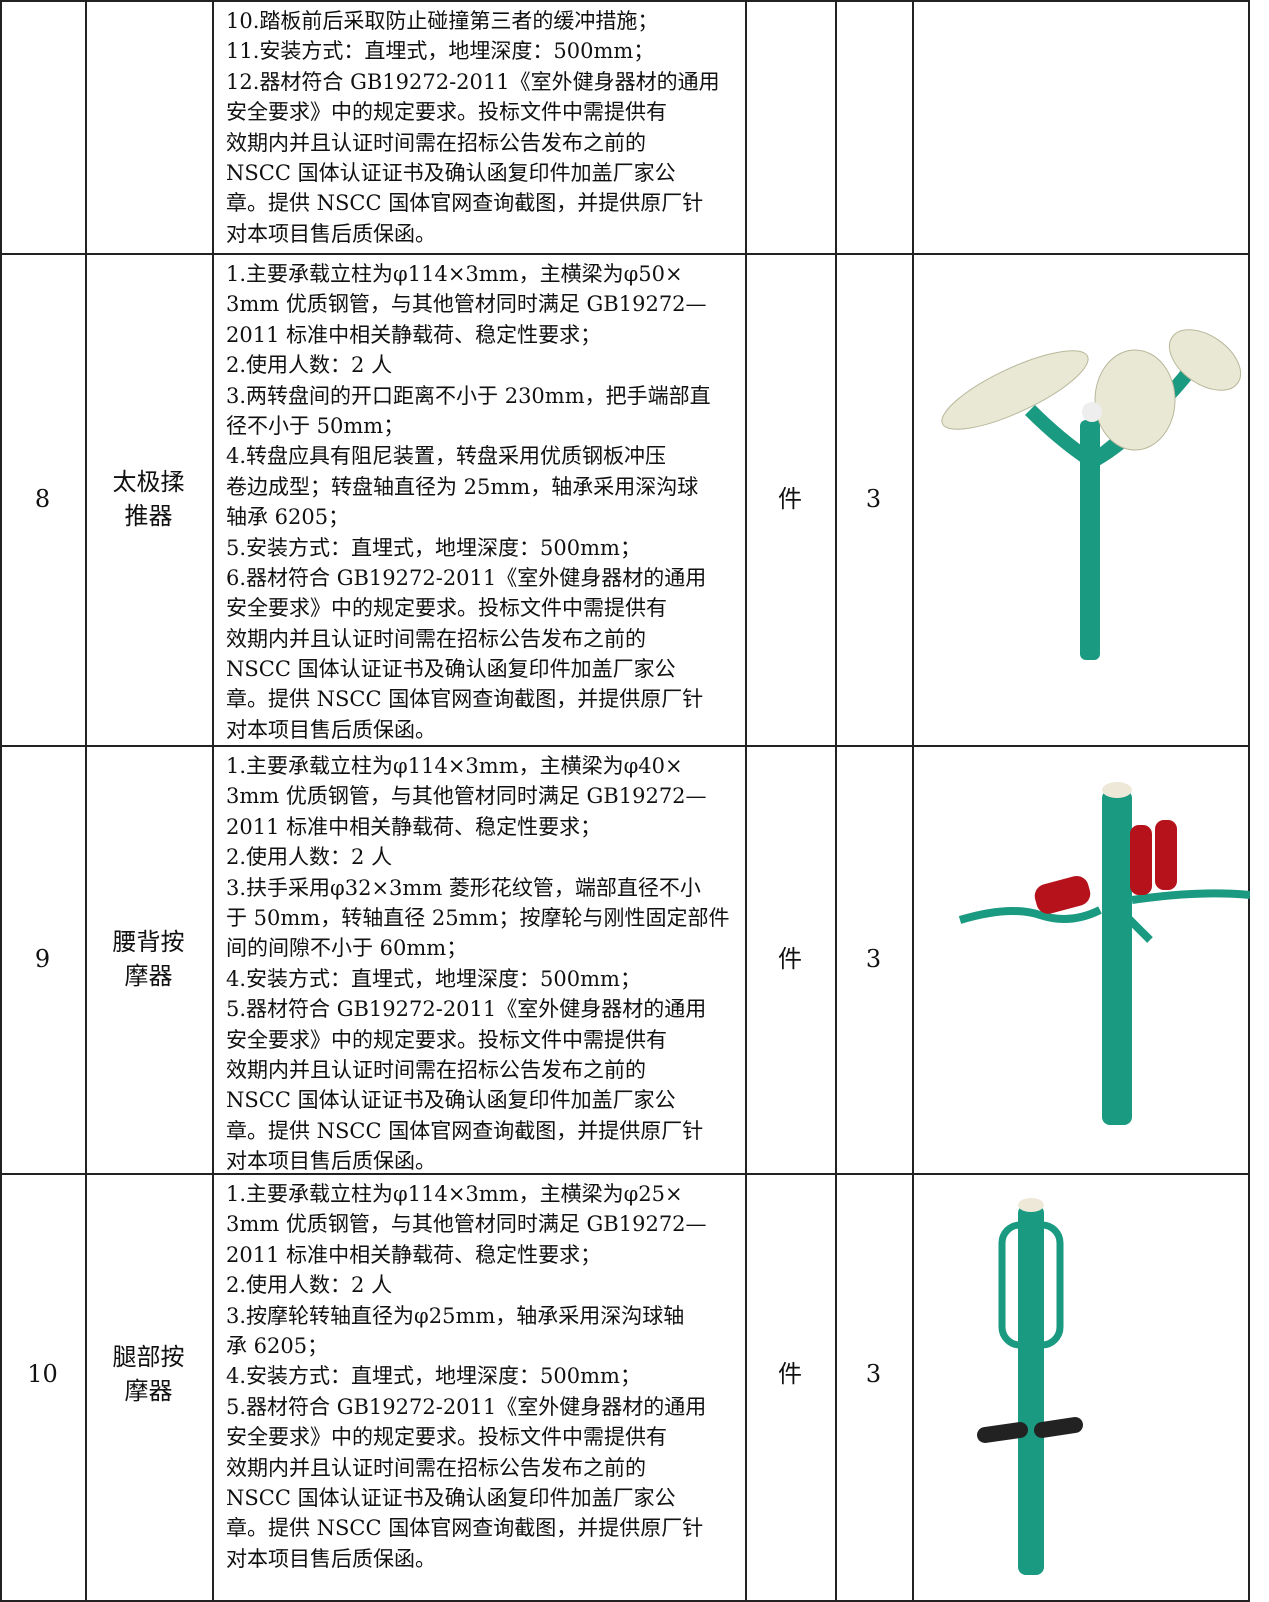 This screenshot has width=1269, height=1602. I want to click on spec-line: 3.扶手采用φ32×3mm 菱形花纹管，端部直径不小, so click(463, 887).